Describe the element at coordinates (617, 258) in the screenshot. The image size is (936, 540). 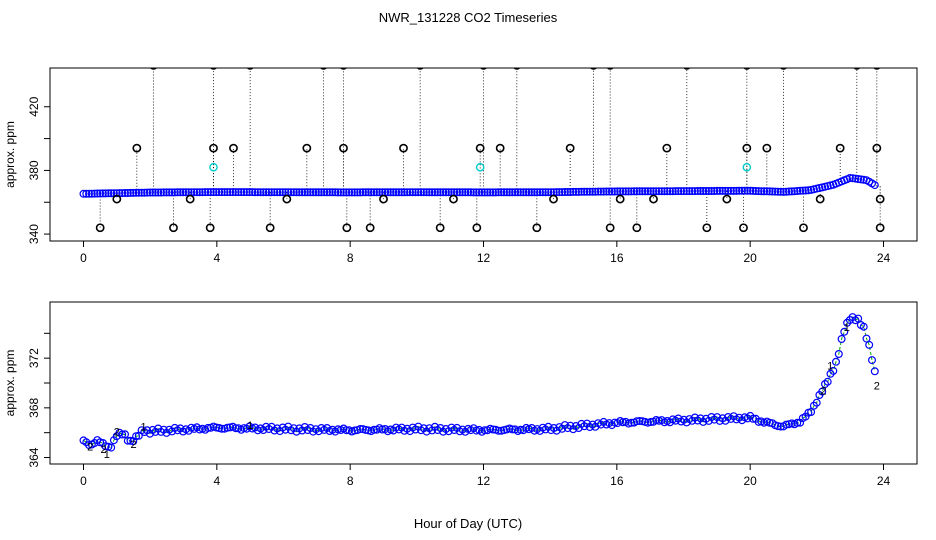
I see `x-tick-label: 16` at that location.